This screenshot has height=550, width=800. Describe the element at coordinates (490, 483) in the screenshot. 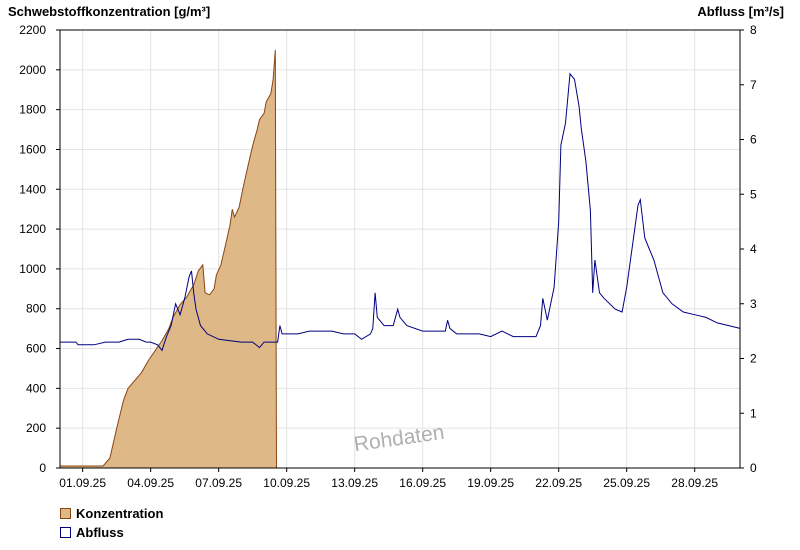

I see `x-tick-label: 19.09.25` at that location.